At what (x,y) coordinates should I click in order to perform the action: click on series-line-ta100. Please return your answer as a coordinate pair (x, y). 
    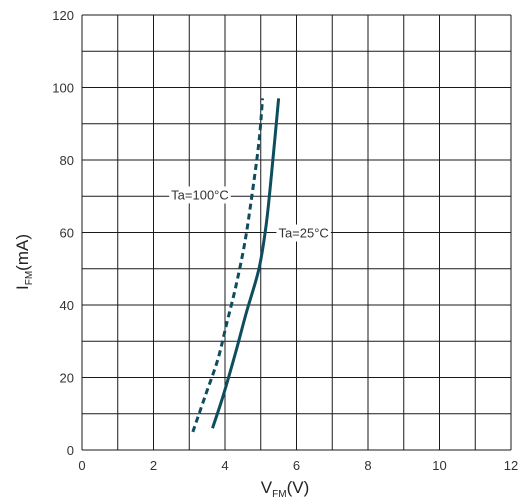
    Looking at the image, I should click on (228, 265).